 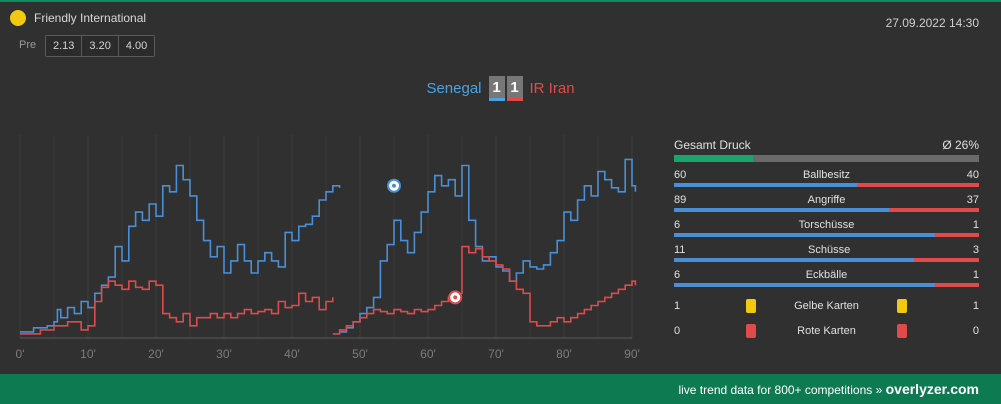 What do you see at coordinates (714, 158) in the screenshot?
I see `pressure-bar-fill` at bounding box center [714, 158].